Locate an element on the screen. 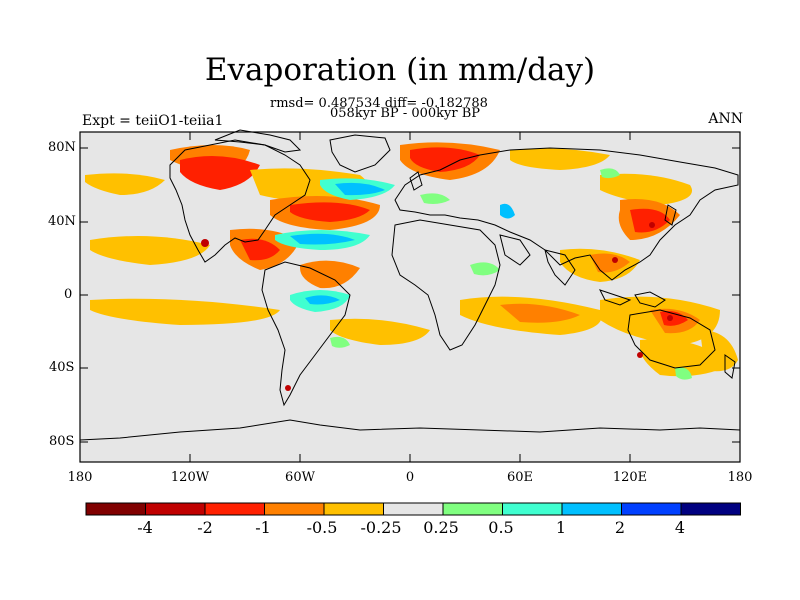 The image size is (800, 600). lat-label-80s: 80S is located at coordinates (62, 441).